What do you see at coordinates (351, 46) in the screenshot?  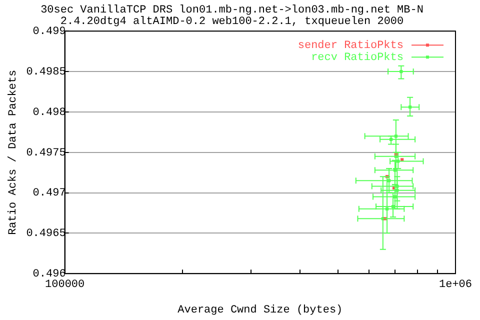 I see `legend-label: sender RatioPkts` at bounding box center [351, 46].